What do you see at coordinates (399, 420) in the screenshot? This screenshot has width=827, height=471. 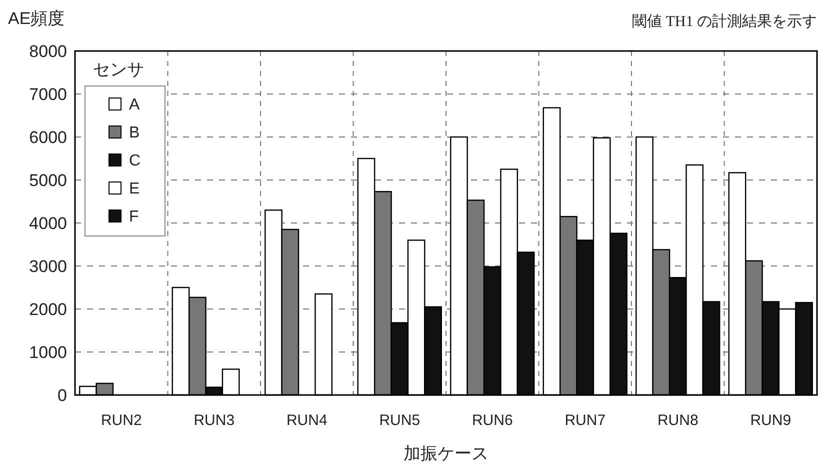 I see `x-tick-label: RUN5` at bounding box center [399, 420].